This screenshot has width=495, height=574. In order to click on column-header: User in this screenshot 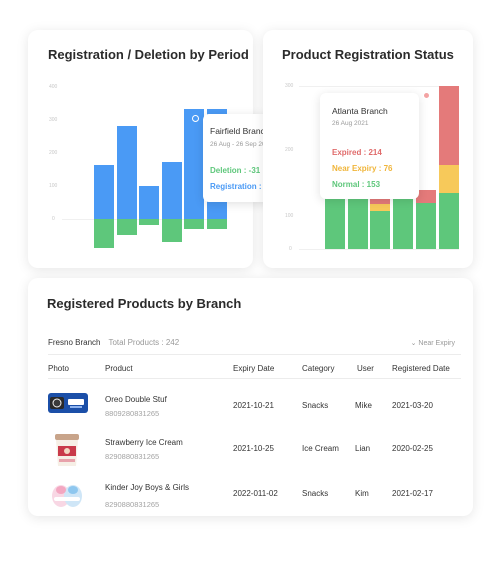, I will do `click(365, 368)`.